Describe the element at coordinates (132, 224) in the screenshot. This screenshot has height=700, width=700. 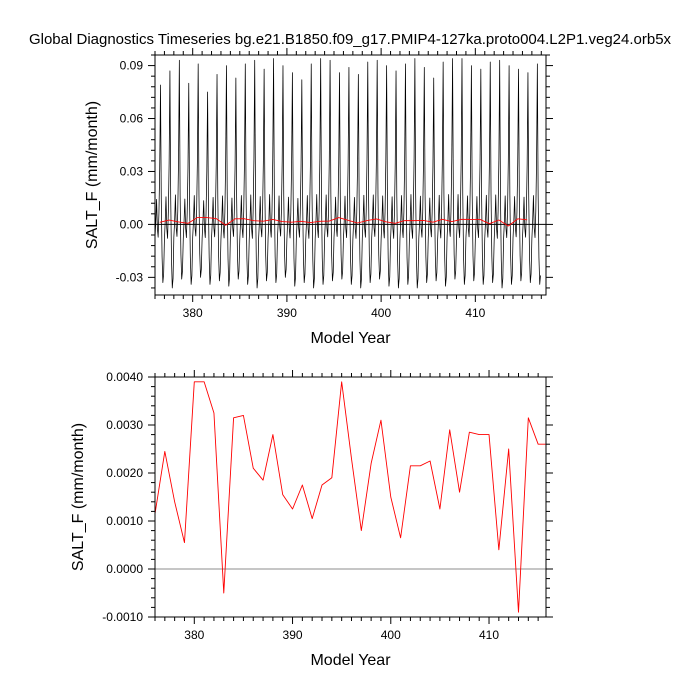
I see `y-tick-label: 0.00` at that location.